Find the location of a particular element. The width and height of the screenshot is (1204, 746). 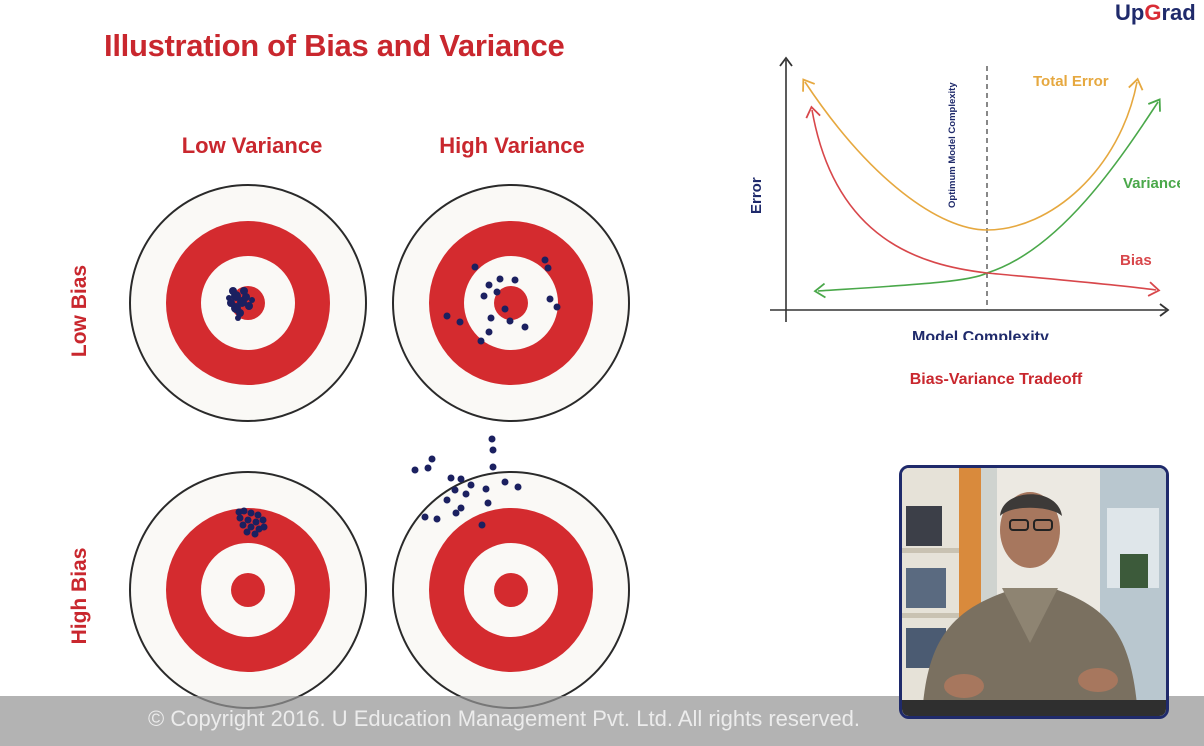

shots-offset-scattered is located at coordinates (466, 482).